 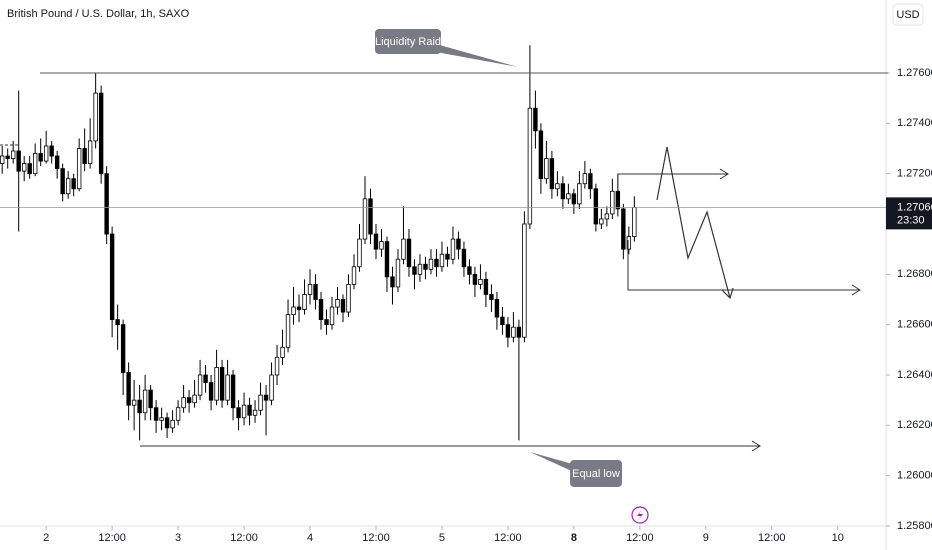 What do you see at coordinates (640, 515) in the screenshot?
I see `event-icon-bolt` at bounding box center [640, 515].